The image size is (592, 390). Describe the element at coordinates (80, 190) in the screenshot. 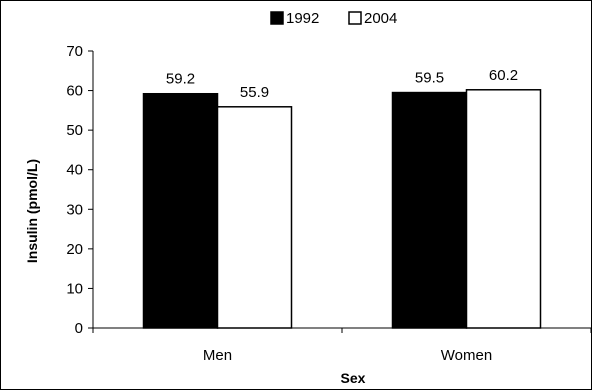

I see `y-axis: 0 10 20 30 40 50 60 70` at that location.